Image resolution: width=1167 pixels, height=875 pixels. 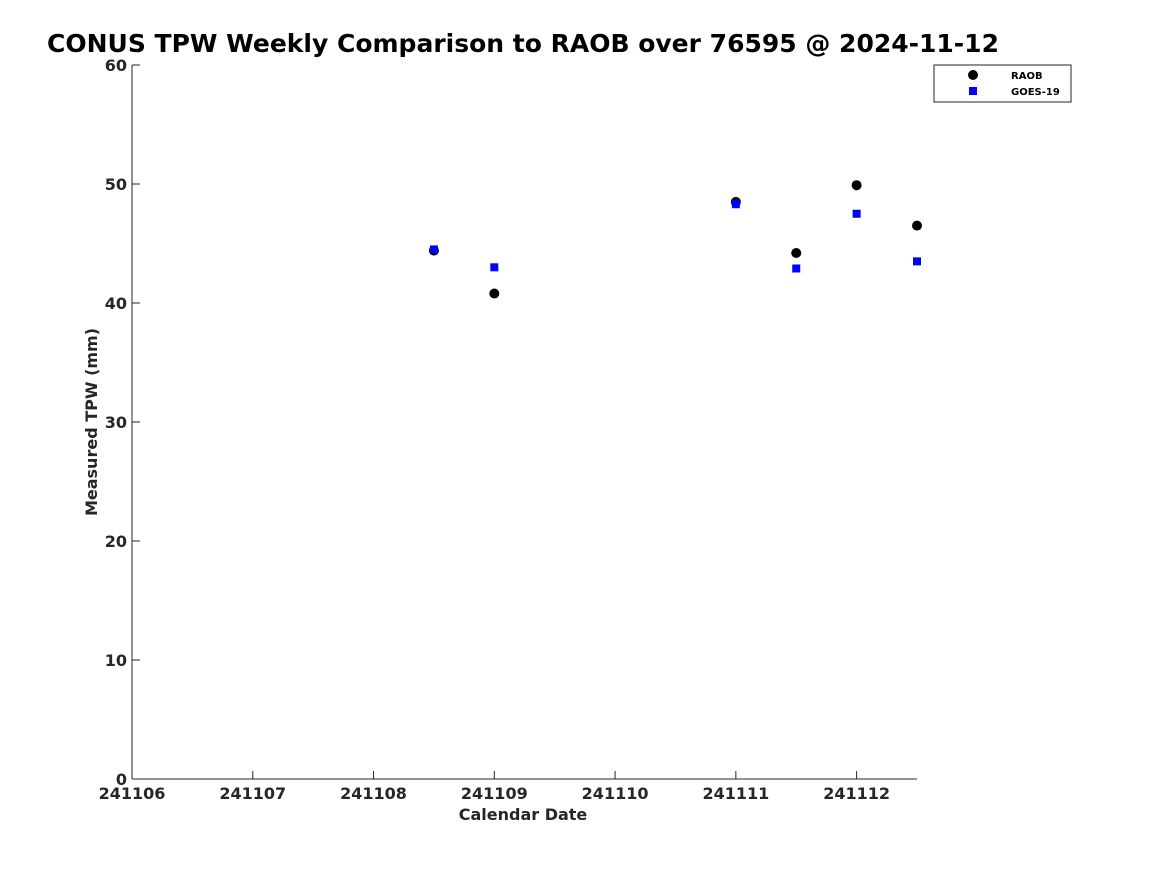 I want to click on y-tick-label: 40, so click(x=116, y=303).